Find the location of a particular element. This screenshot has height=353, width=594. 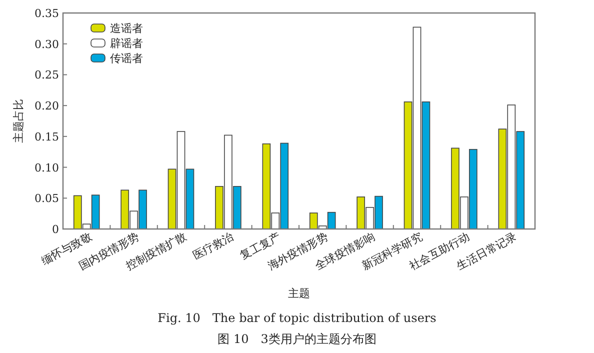

legend-label: 造谣者 is located at coordinates (126, 28).